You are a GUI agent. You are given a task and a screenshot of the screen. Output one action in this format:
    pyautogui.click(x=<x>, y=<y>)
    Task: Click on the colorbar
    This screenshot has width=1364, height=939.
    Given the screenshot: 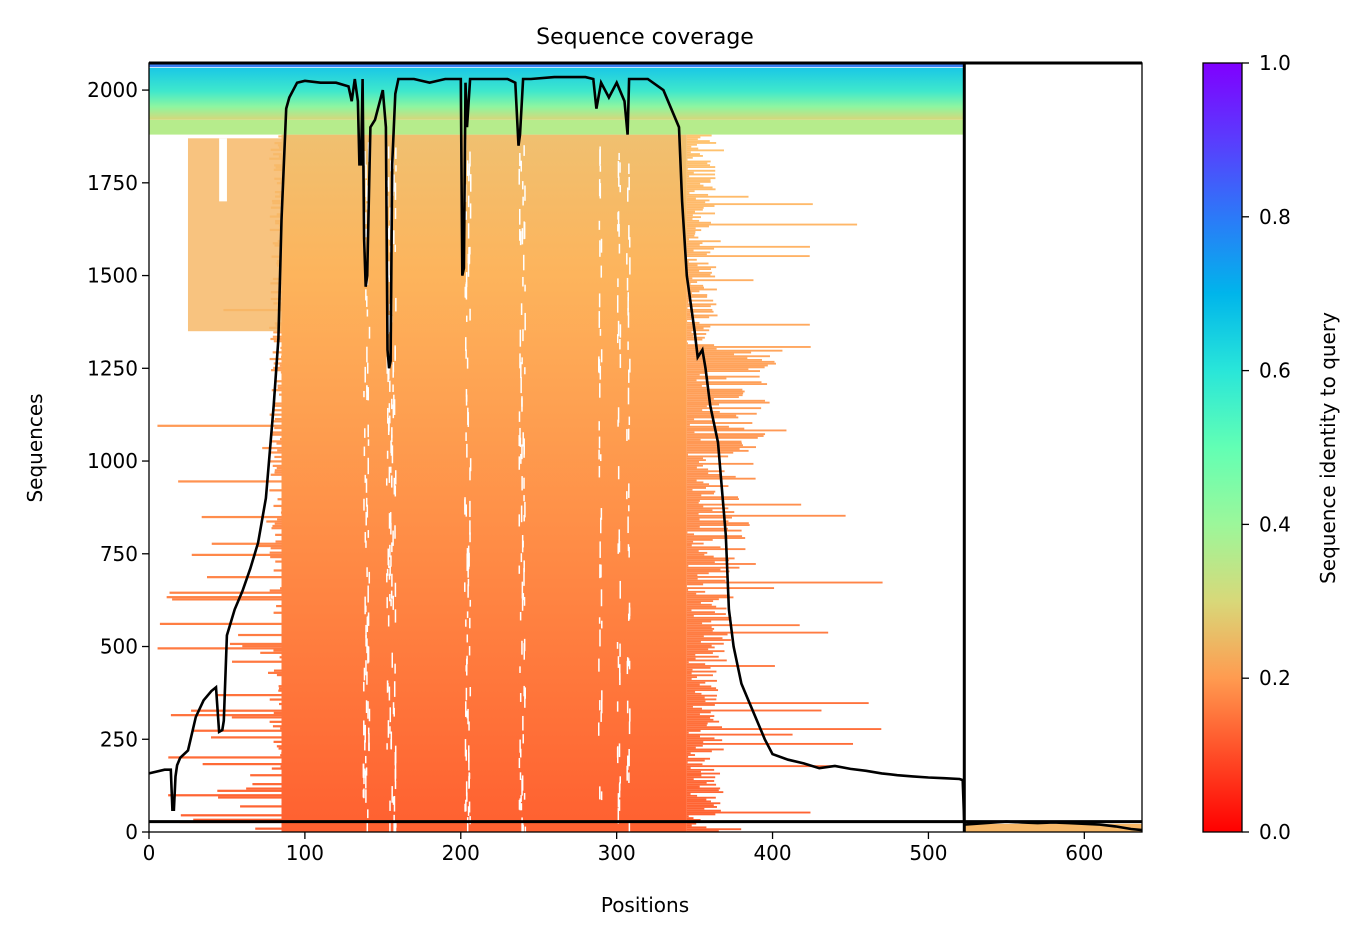 What is the action you would take?
    pyautogui.click(x=1222, y=447)
    